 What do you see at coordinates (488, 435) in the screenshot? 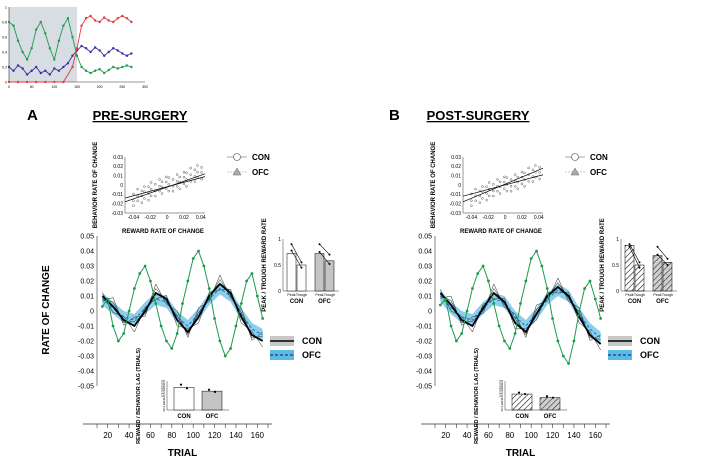
I see `x-tick-label: 60` at bounding box center [488, 435].